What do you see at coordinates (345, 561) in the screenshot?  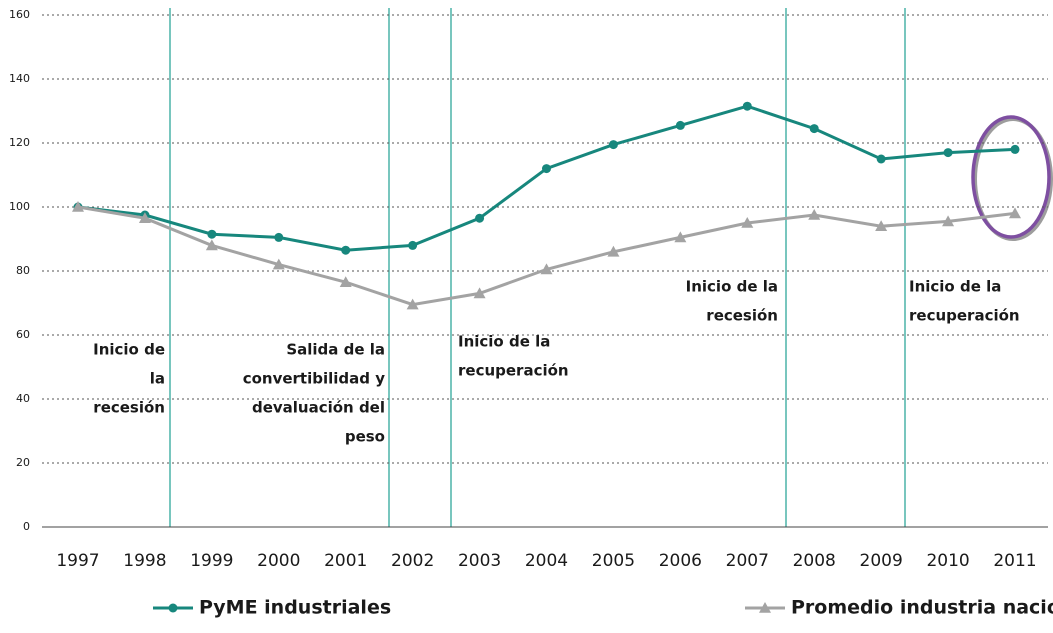 I see `x-tick-label: 2001` at bounding box center [345, 561].